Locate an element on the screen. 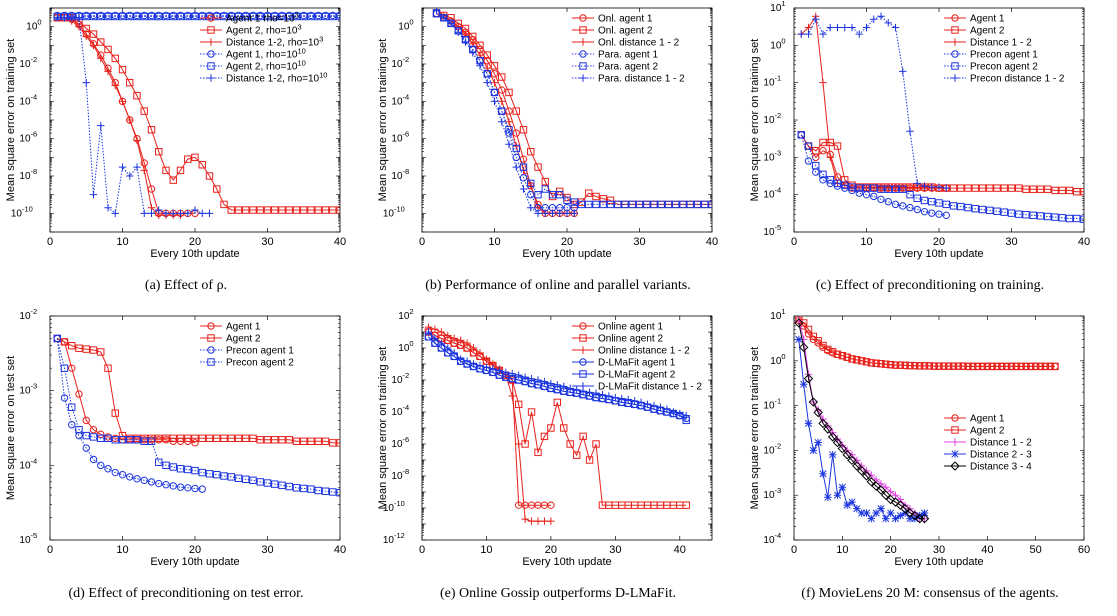 Image resolution: width=1117 pixels, height=616 pixels. legend-label: Precon agent 2 is located at coordinates (260, 363).